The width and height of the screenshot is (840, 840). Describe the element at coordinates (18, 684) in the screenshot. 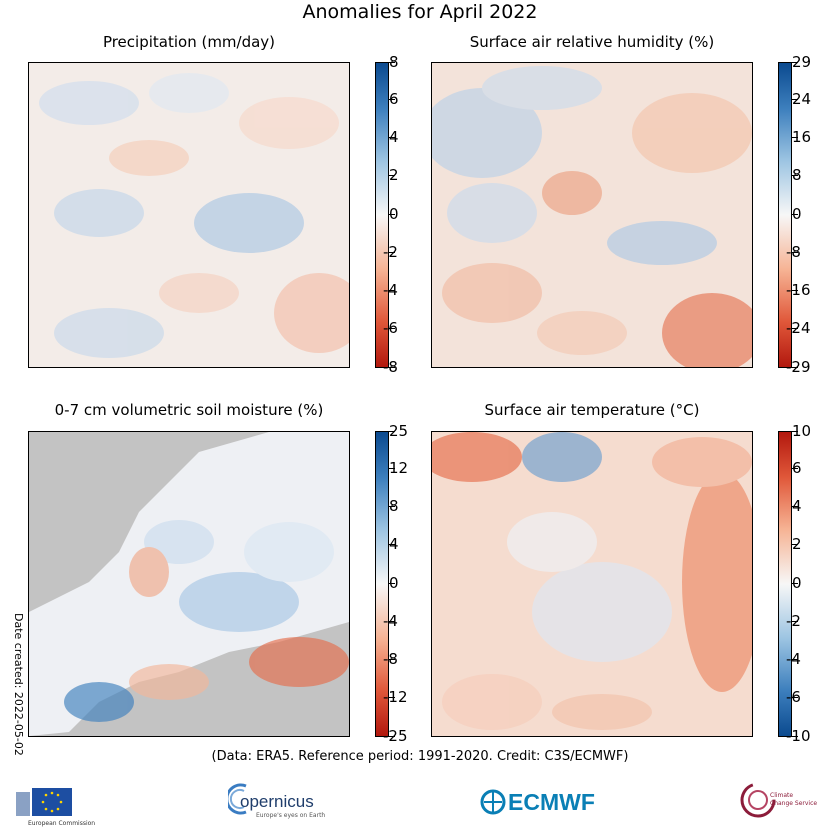

I see `date-created: Date created: 2022-05-02` at that location.